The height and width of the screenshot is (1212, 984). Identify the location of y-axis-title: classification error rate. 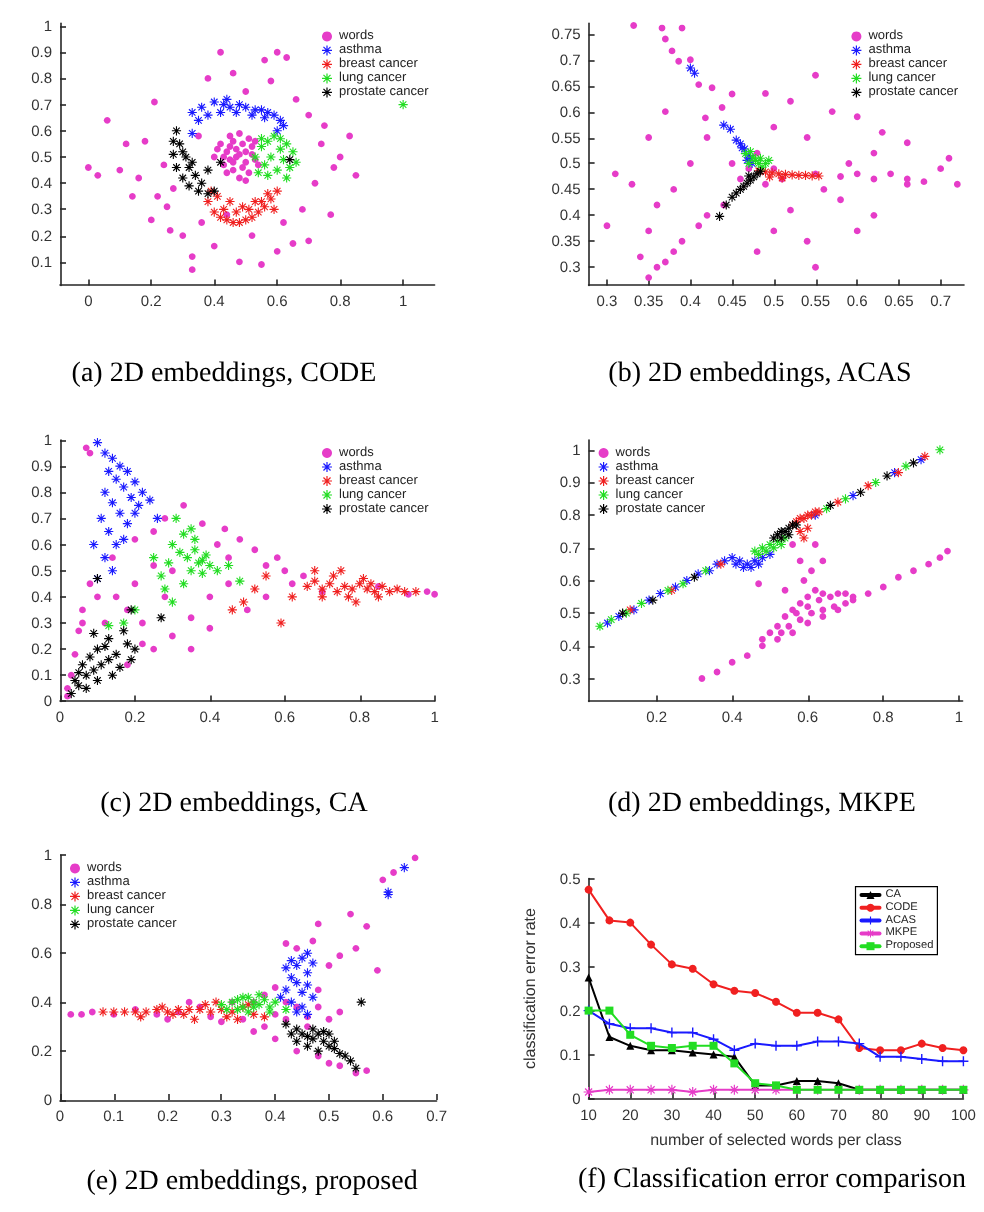
(529, 988).